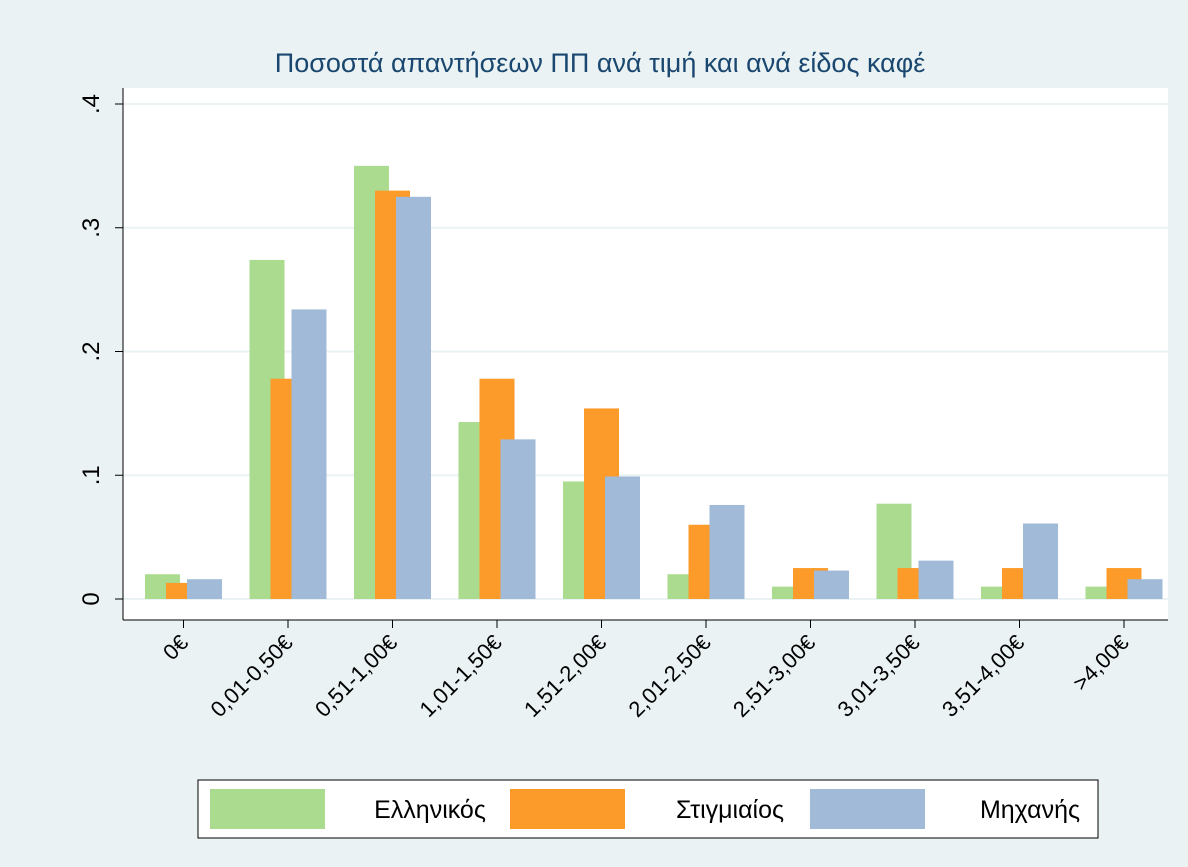 This screenshot has height=867, width=1188. I want to click on y-tick-label: 0, so click(91, 598).